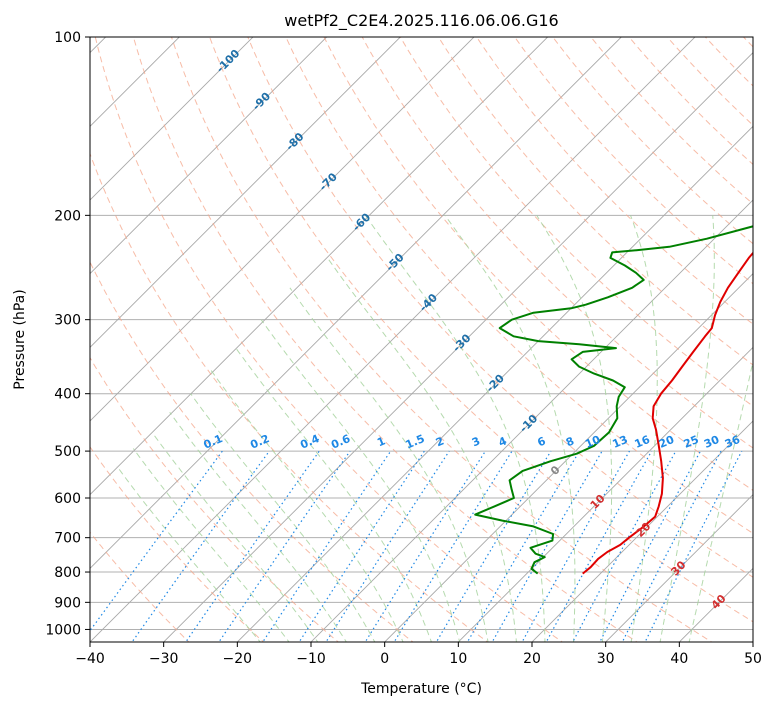 The image size is (775, 708). I want to click on x-tick-label: 50, so click(753, 659).